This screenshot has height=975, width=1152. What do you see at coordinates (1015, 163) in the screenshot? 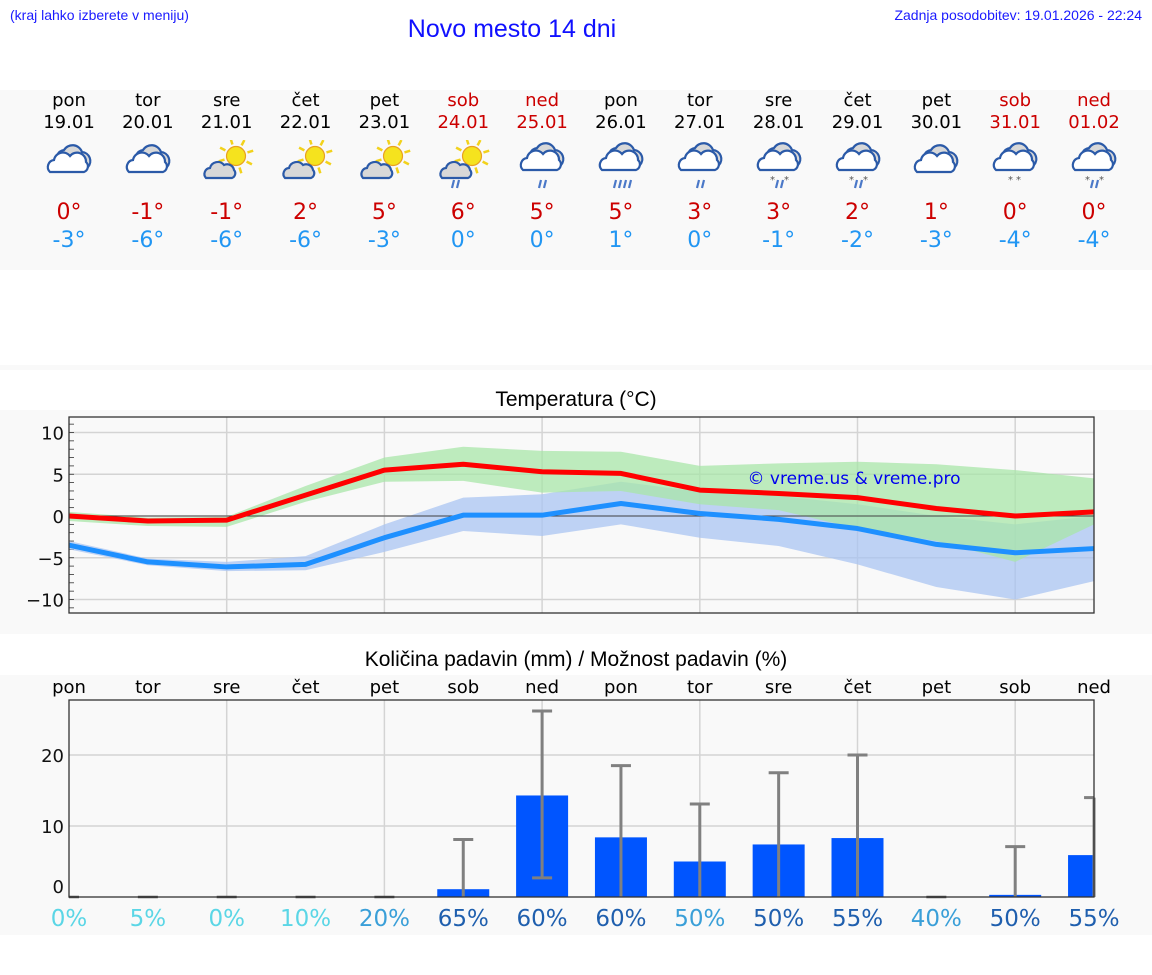
I see `cloudy-snow-icon: * *` at bounding box center [1015, 163].